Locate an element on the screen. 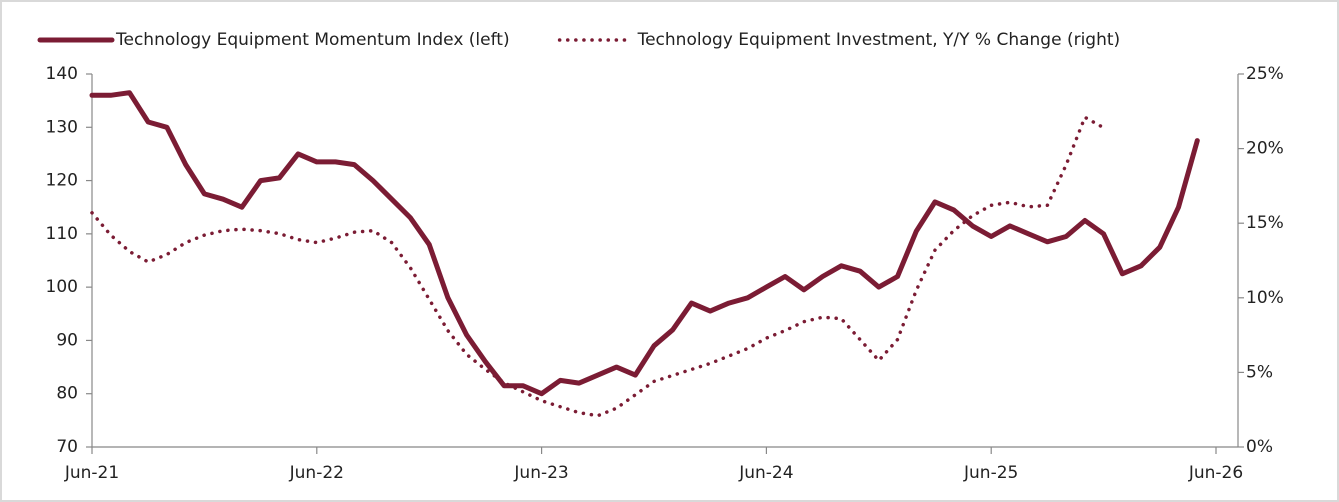  y2-tick-label: 20% is located at coordinates (1265, 149).